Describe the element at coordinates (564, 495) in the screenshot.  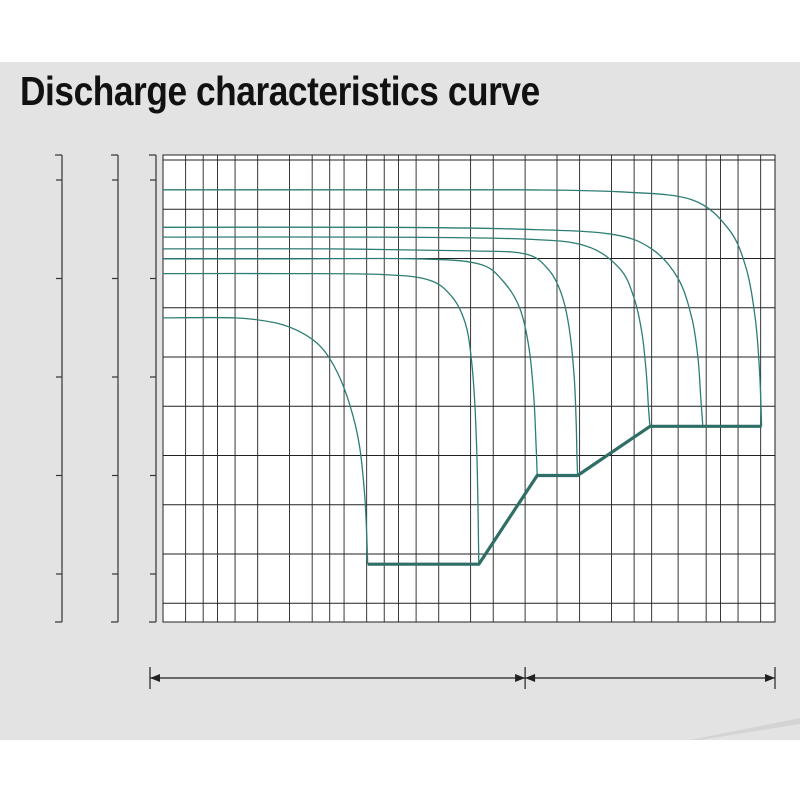
I see `cutoff-line` at that location.